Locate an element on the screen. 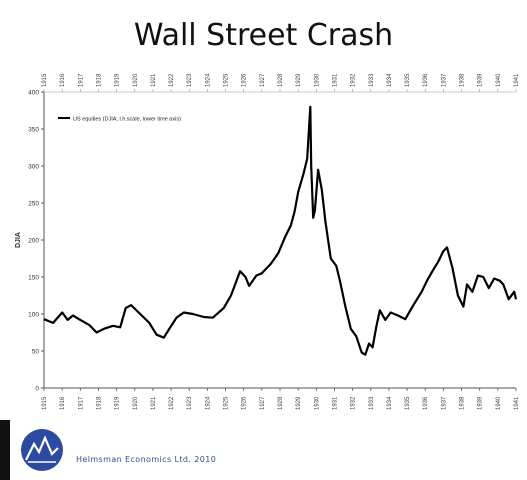  x-top-tick-label: 1929 is located at coordinates (299, 80).